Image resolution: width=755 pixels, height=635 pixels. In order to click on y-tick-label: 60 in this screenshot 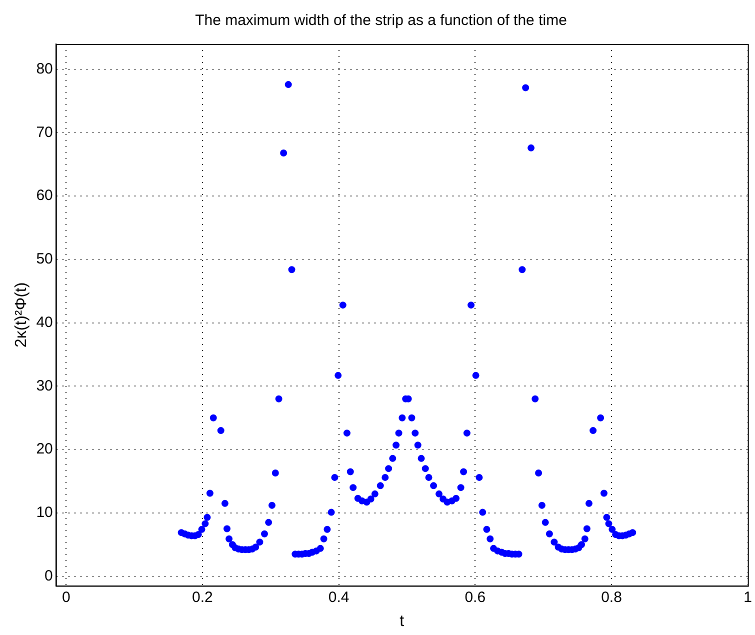, I will do `click(44, 195)`.